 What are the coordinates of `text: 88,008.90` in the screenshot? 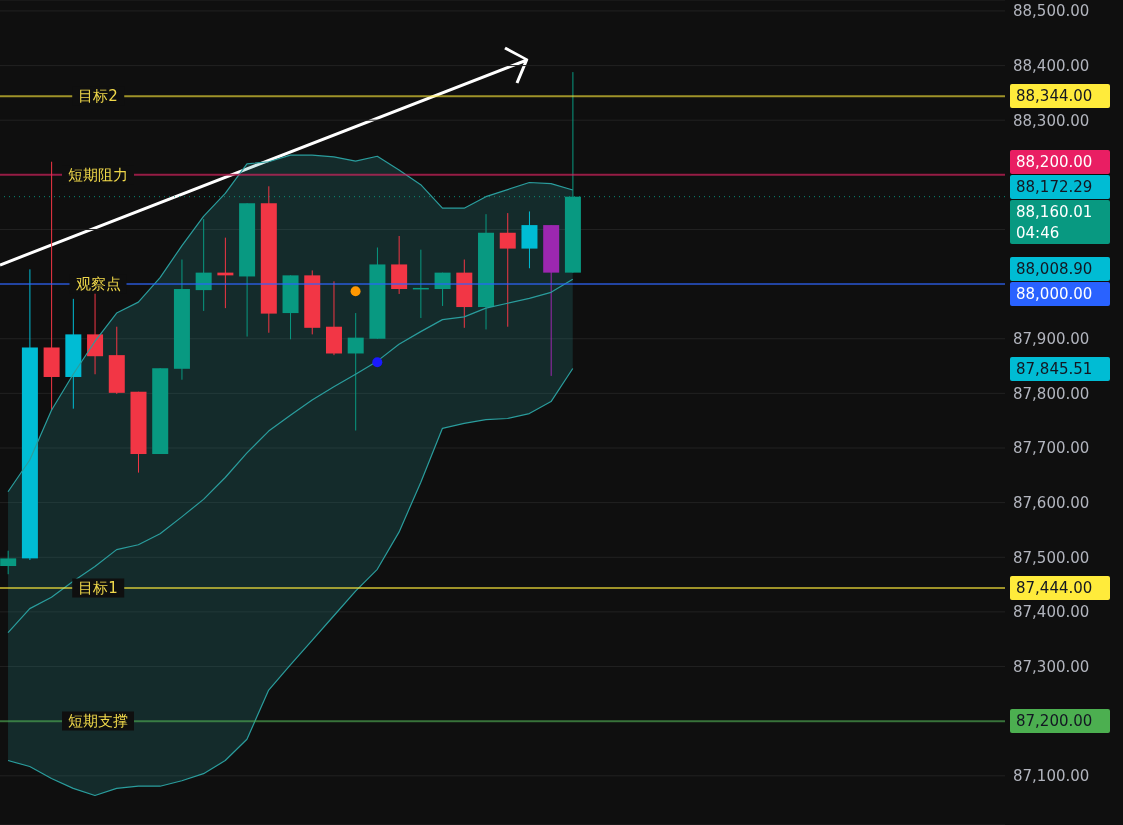 It's located at (1055, 270).